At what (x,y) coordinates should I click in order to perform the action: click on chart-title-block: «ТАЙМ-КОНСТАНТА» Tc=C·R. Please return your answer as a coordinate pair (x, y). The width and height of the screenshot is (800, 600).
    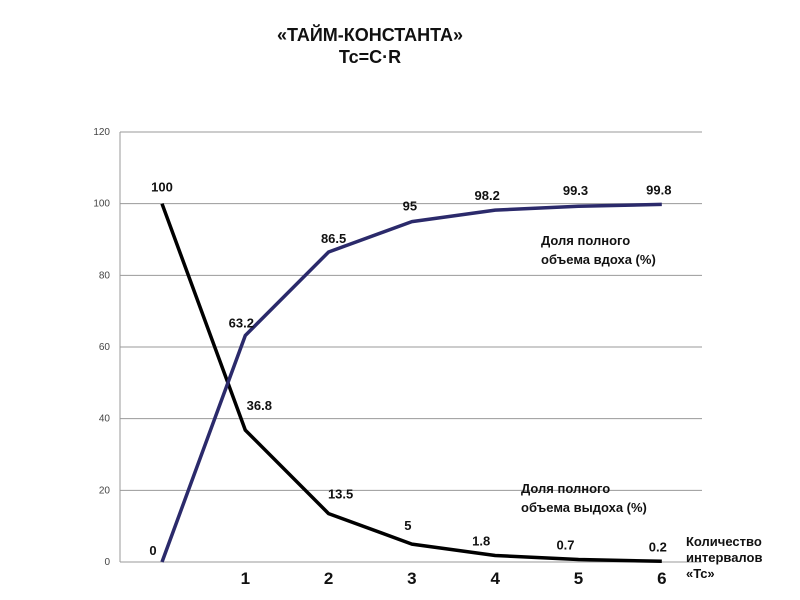
    Looking at the image, I should click on (370, 46).